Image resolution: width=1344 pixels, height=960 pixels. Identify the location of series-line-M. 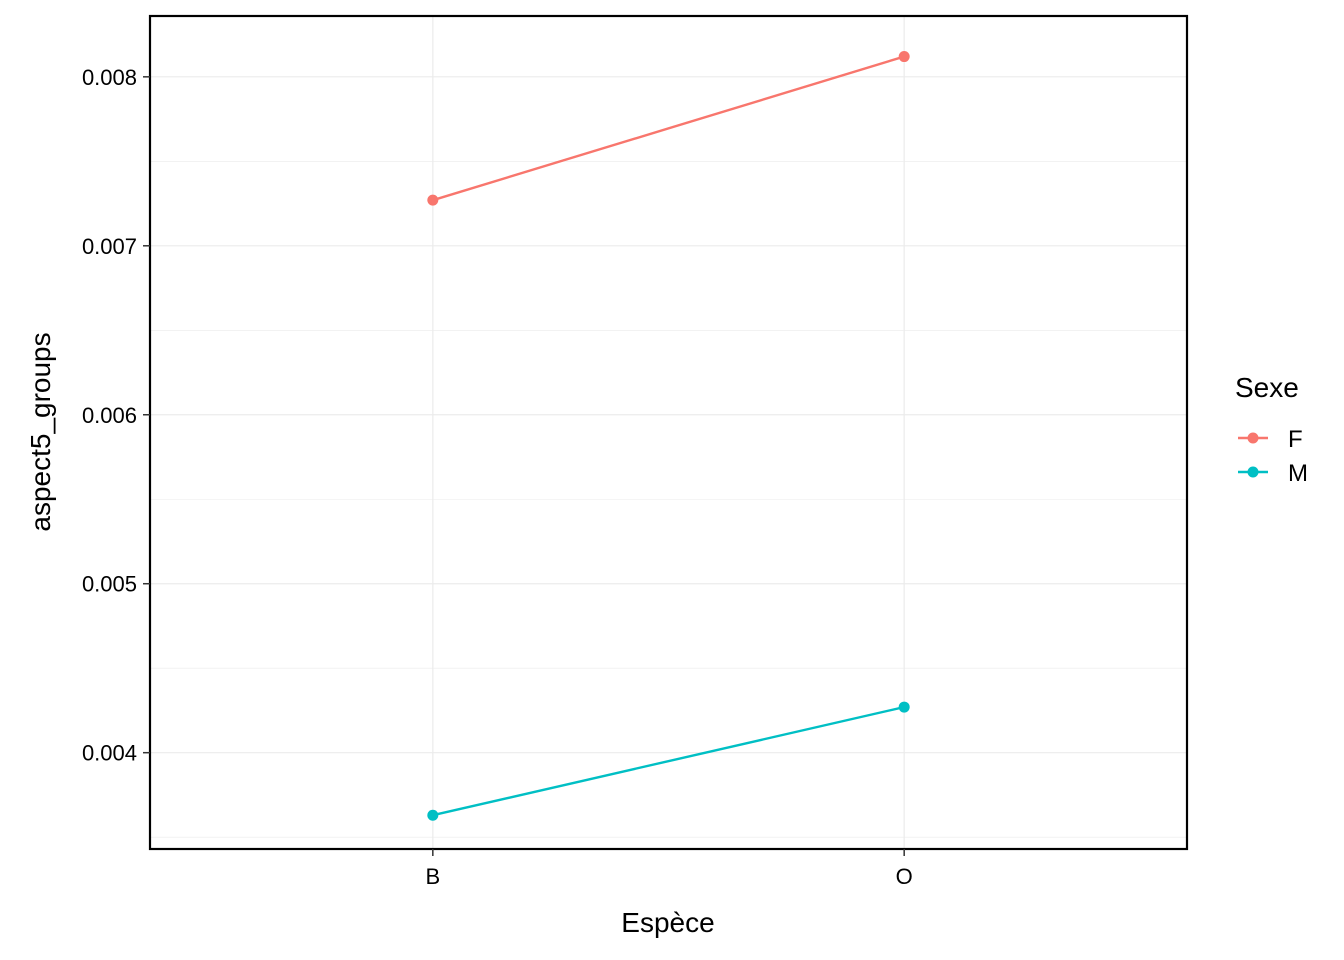
(668, 761).